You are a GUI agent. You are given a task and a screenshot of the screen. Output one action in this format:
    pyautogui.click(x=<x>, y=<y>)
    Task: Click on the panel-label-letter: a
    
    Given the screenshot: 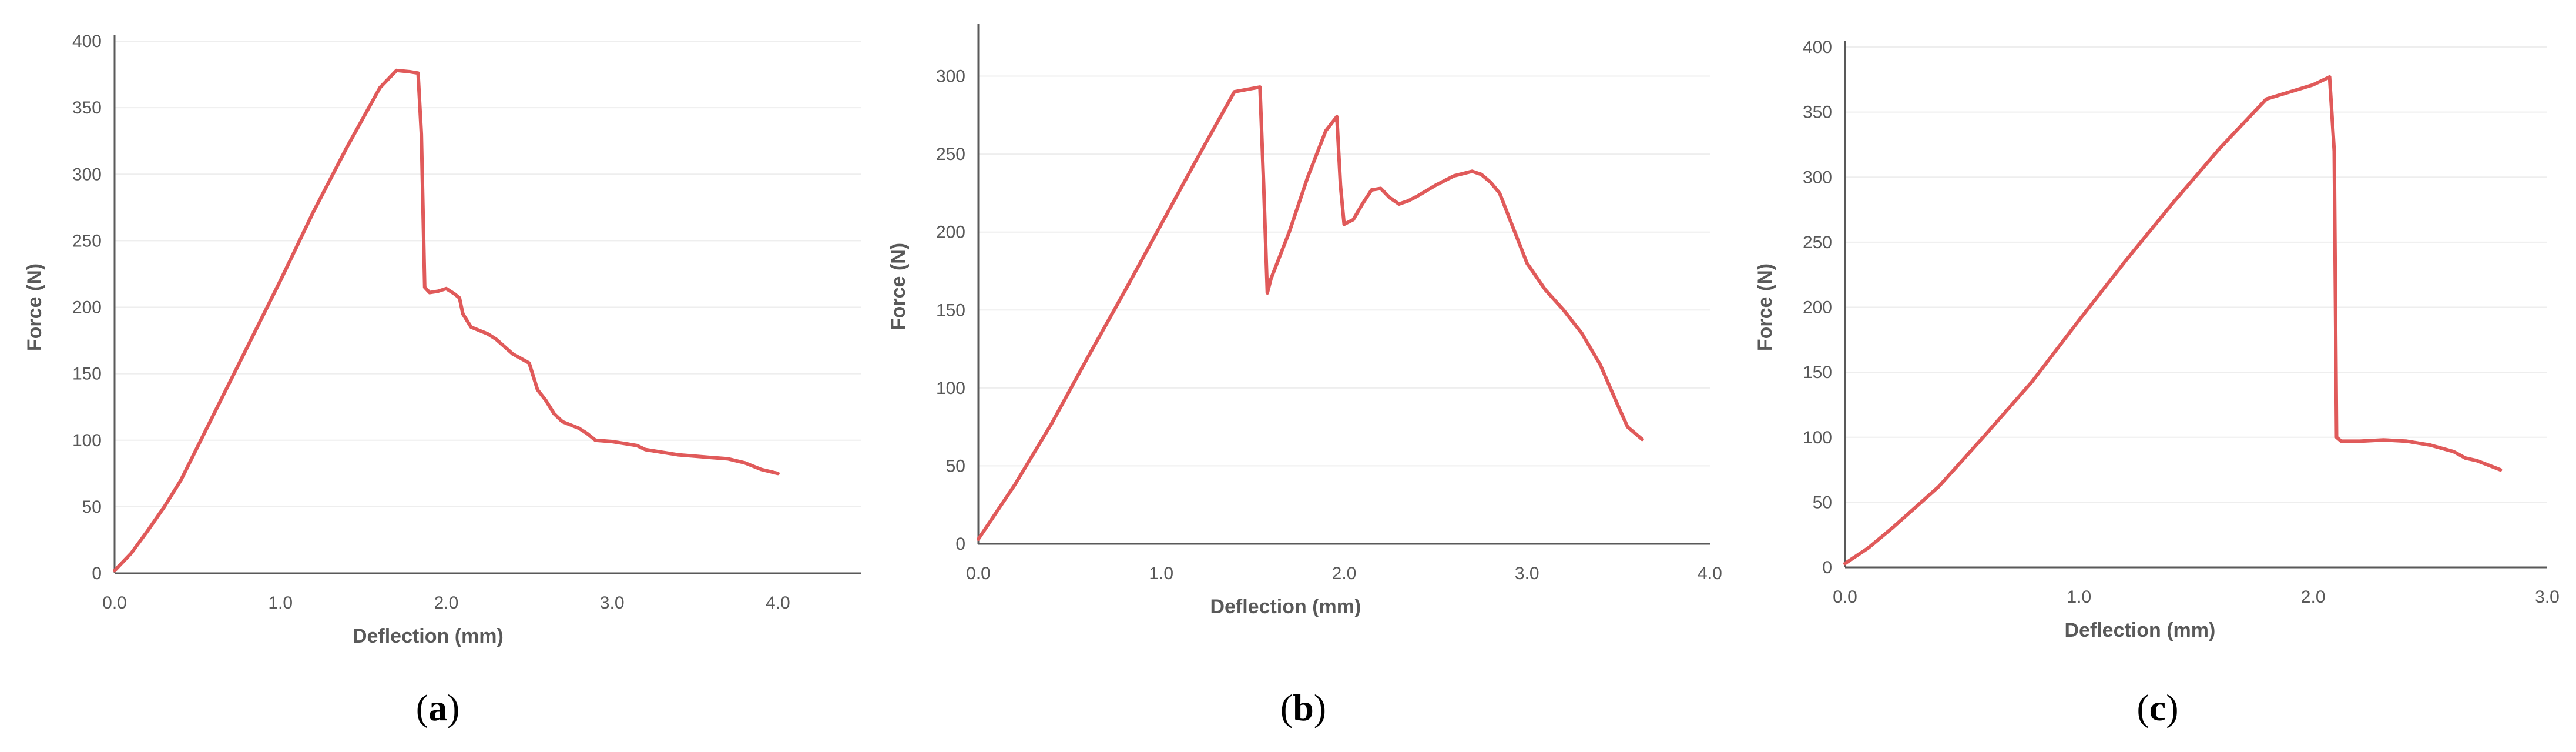 What is the action you would take?
    pyautogui.click(x=437, y=707)
    